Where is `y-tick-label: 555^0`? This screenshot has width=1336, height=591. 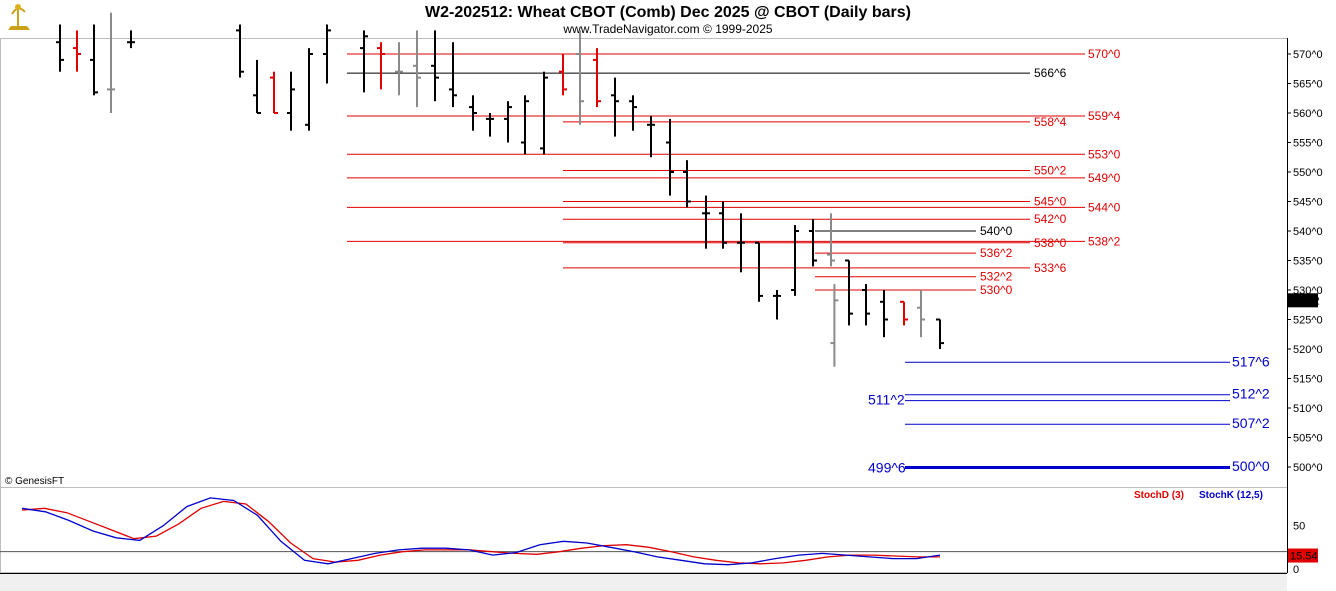 y-tick-label: 555^0 is located at coordinates (1308, 144).